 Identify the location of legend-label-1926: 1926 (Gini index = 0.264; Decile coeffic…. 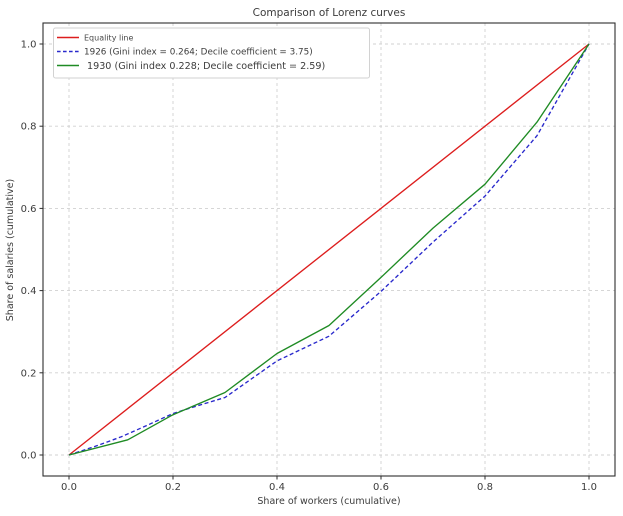
(198, 53).